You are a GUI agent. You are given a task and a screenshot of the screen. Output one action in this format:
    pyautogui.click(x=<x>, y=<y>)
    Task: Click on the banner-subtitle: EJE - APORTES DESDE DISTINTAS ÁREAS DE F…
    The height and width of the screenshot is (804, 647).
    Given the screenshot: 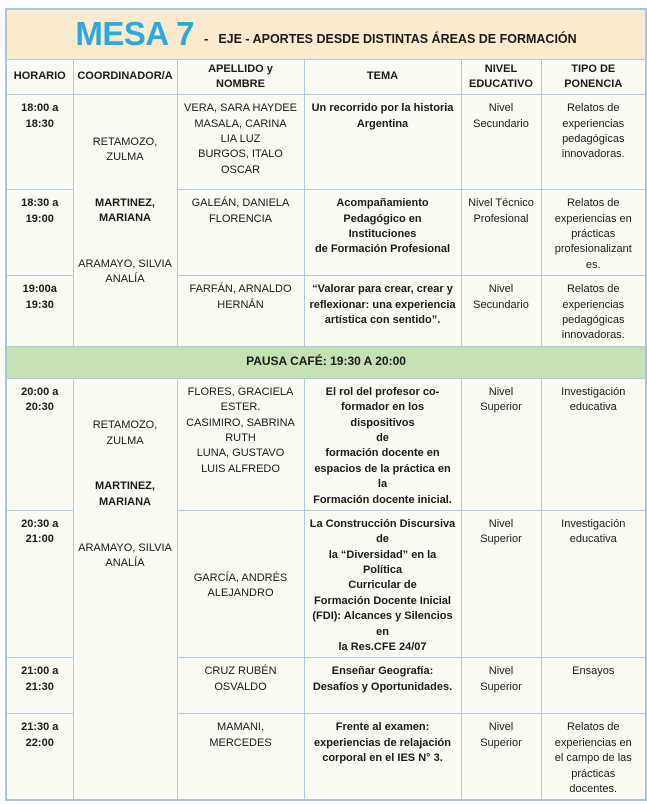 What is the action you would take?
    pyautogui.click(x=397, y=38)
    